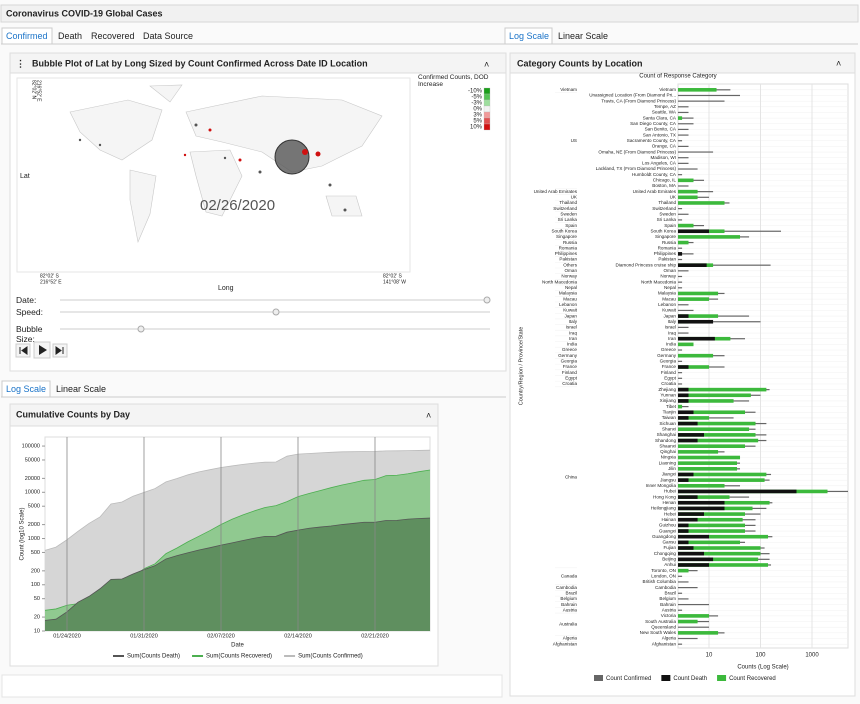 The height and width of the screenshot is (704, 860). I want to click on x-tick-label: 100, so click(760, 656).